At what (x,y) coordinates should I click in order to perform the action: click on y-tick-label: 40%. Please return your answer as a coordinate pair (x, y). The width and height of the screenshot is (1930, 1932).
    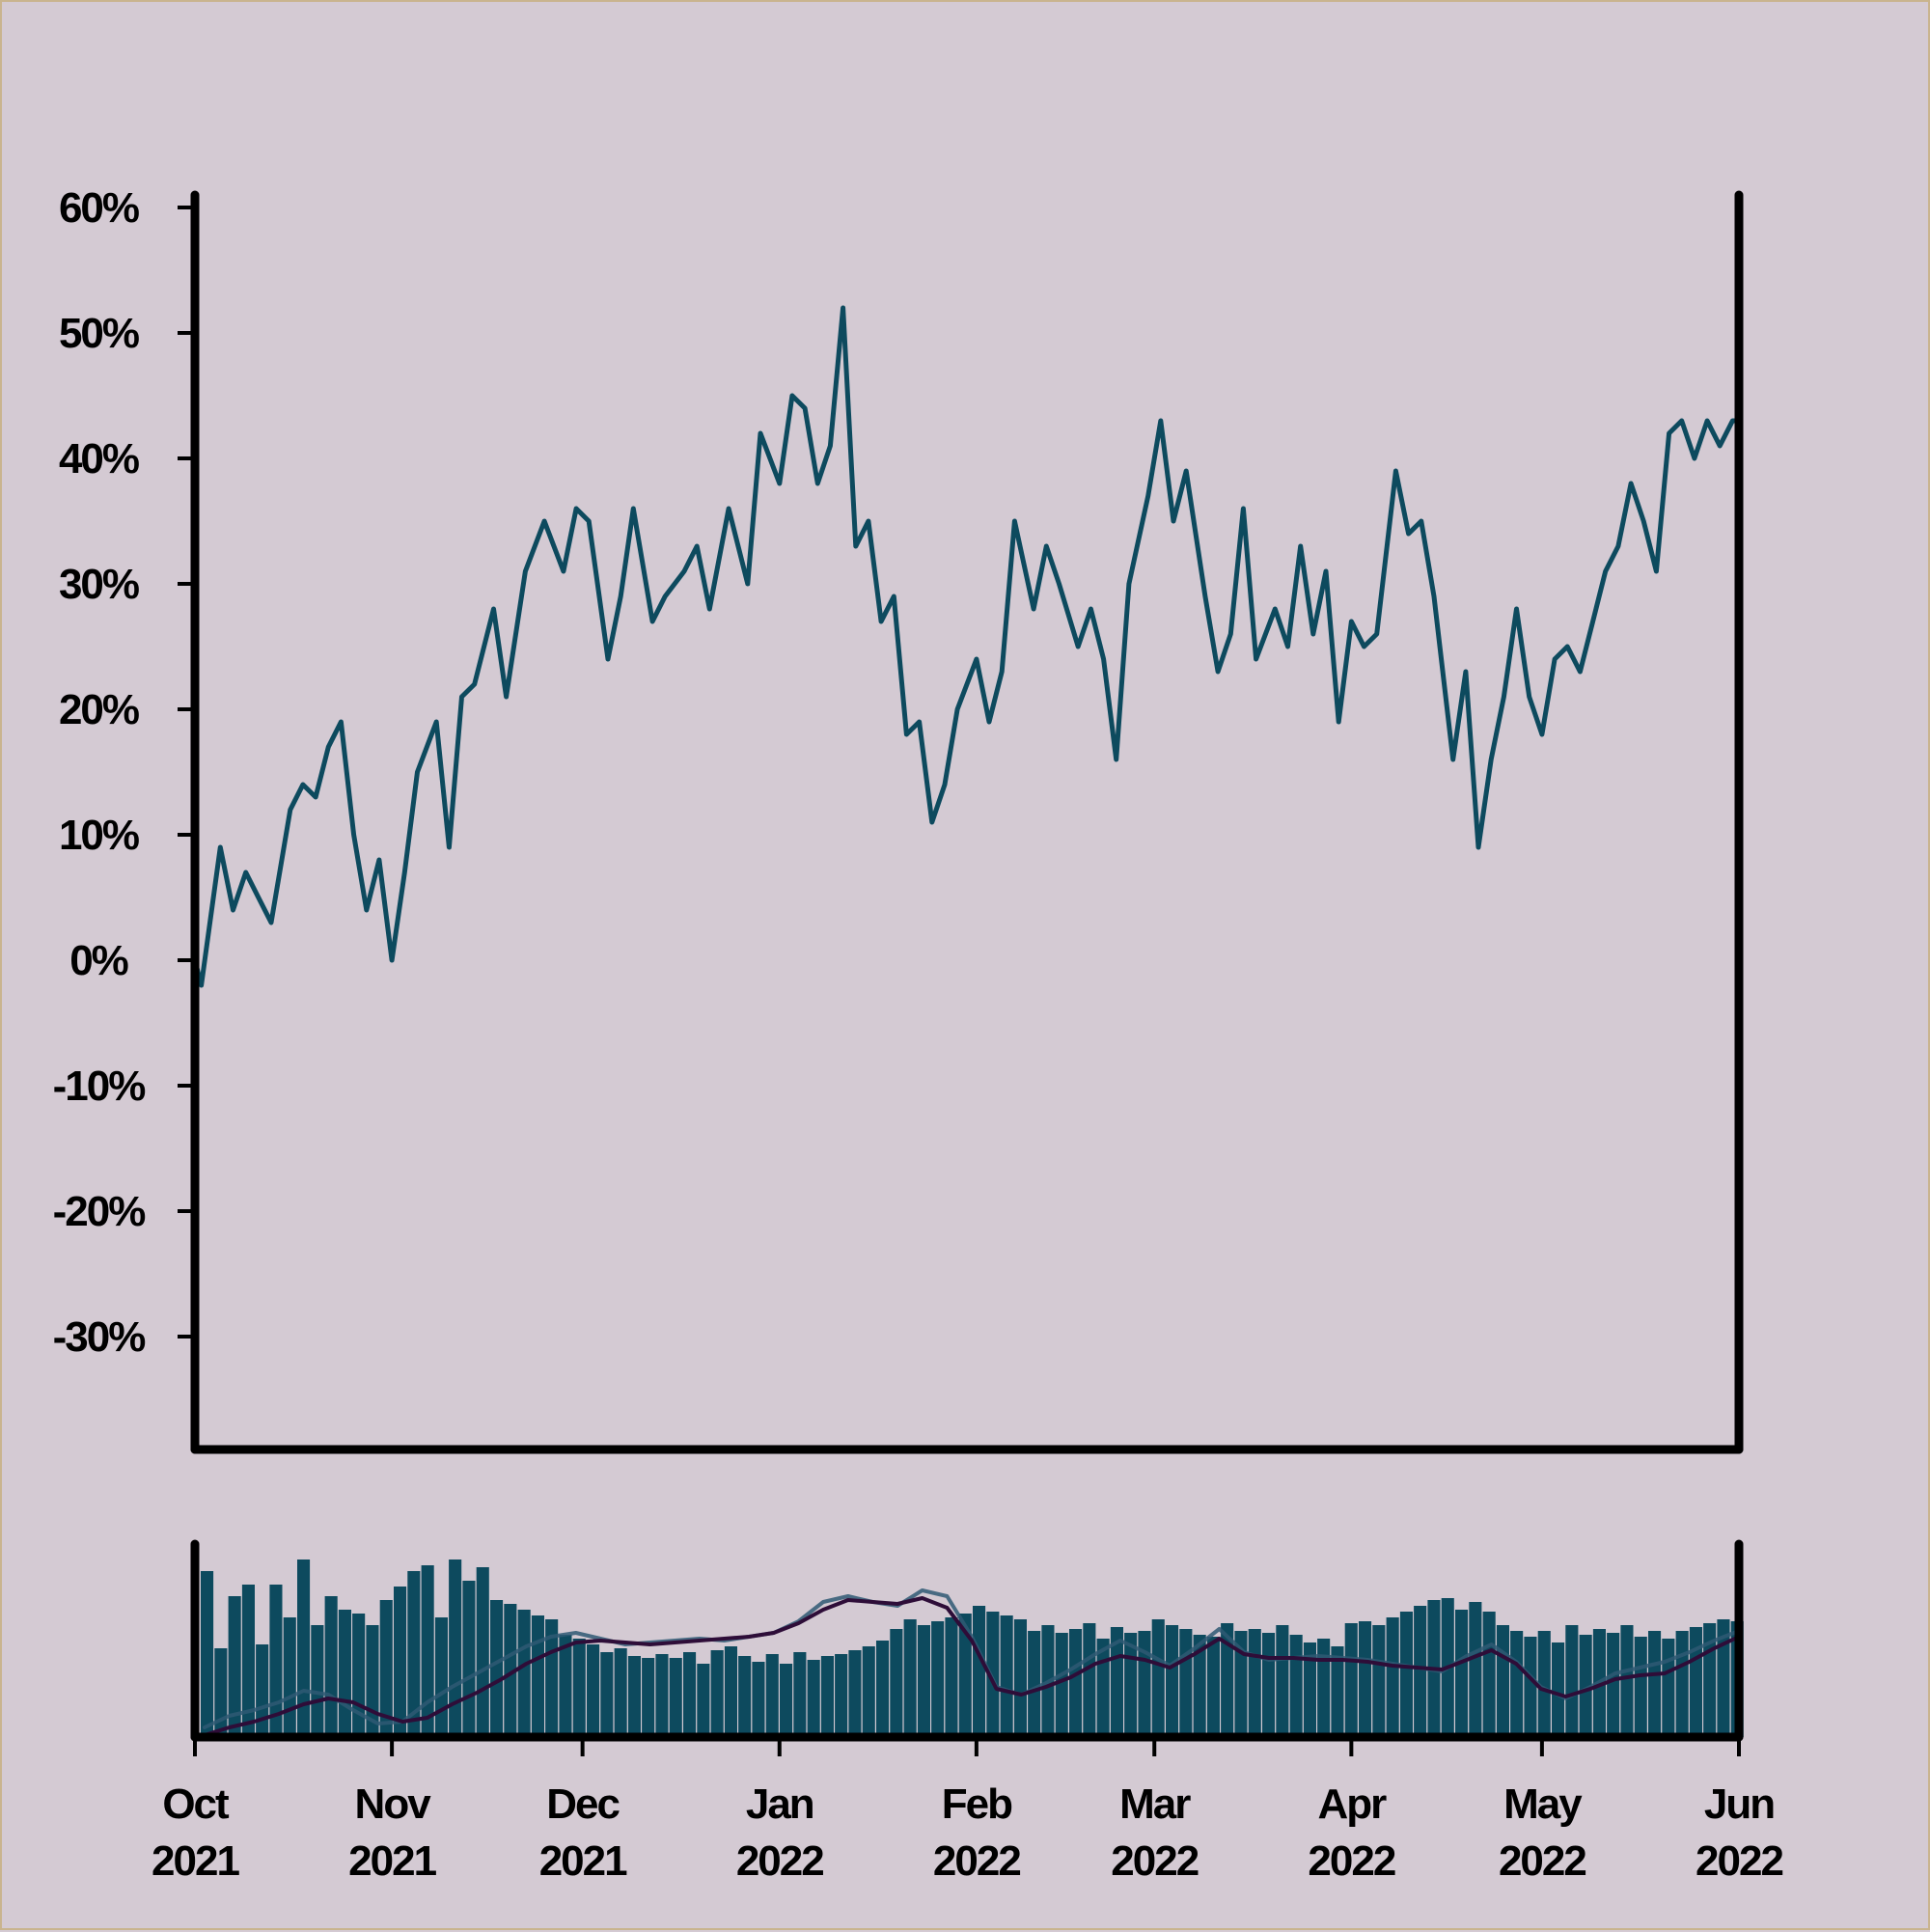
    Looking at the image, I should click on (99, 459).